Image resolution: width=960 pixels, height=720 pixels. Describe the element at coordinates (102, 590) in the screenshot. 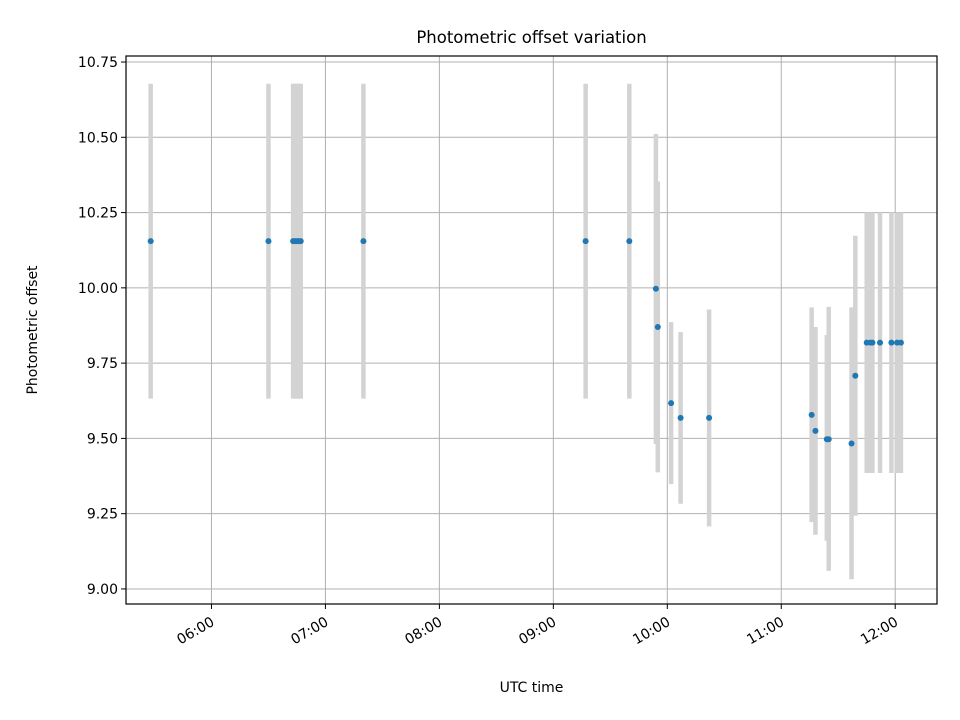

I see `y-tick-label: 9.00` at that location.